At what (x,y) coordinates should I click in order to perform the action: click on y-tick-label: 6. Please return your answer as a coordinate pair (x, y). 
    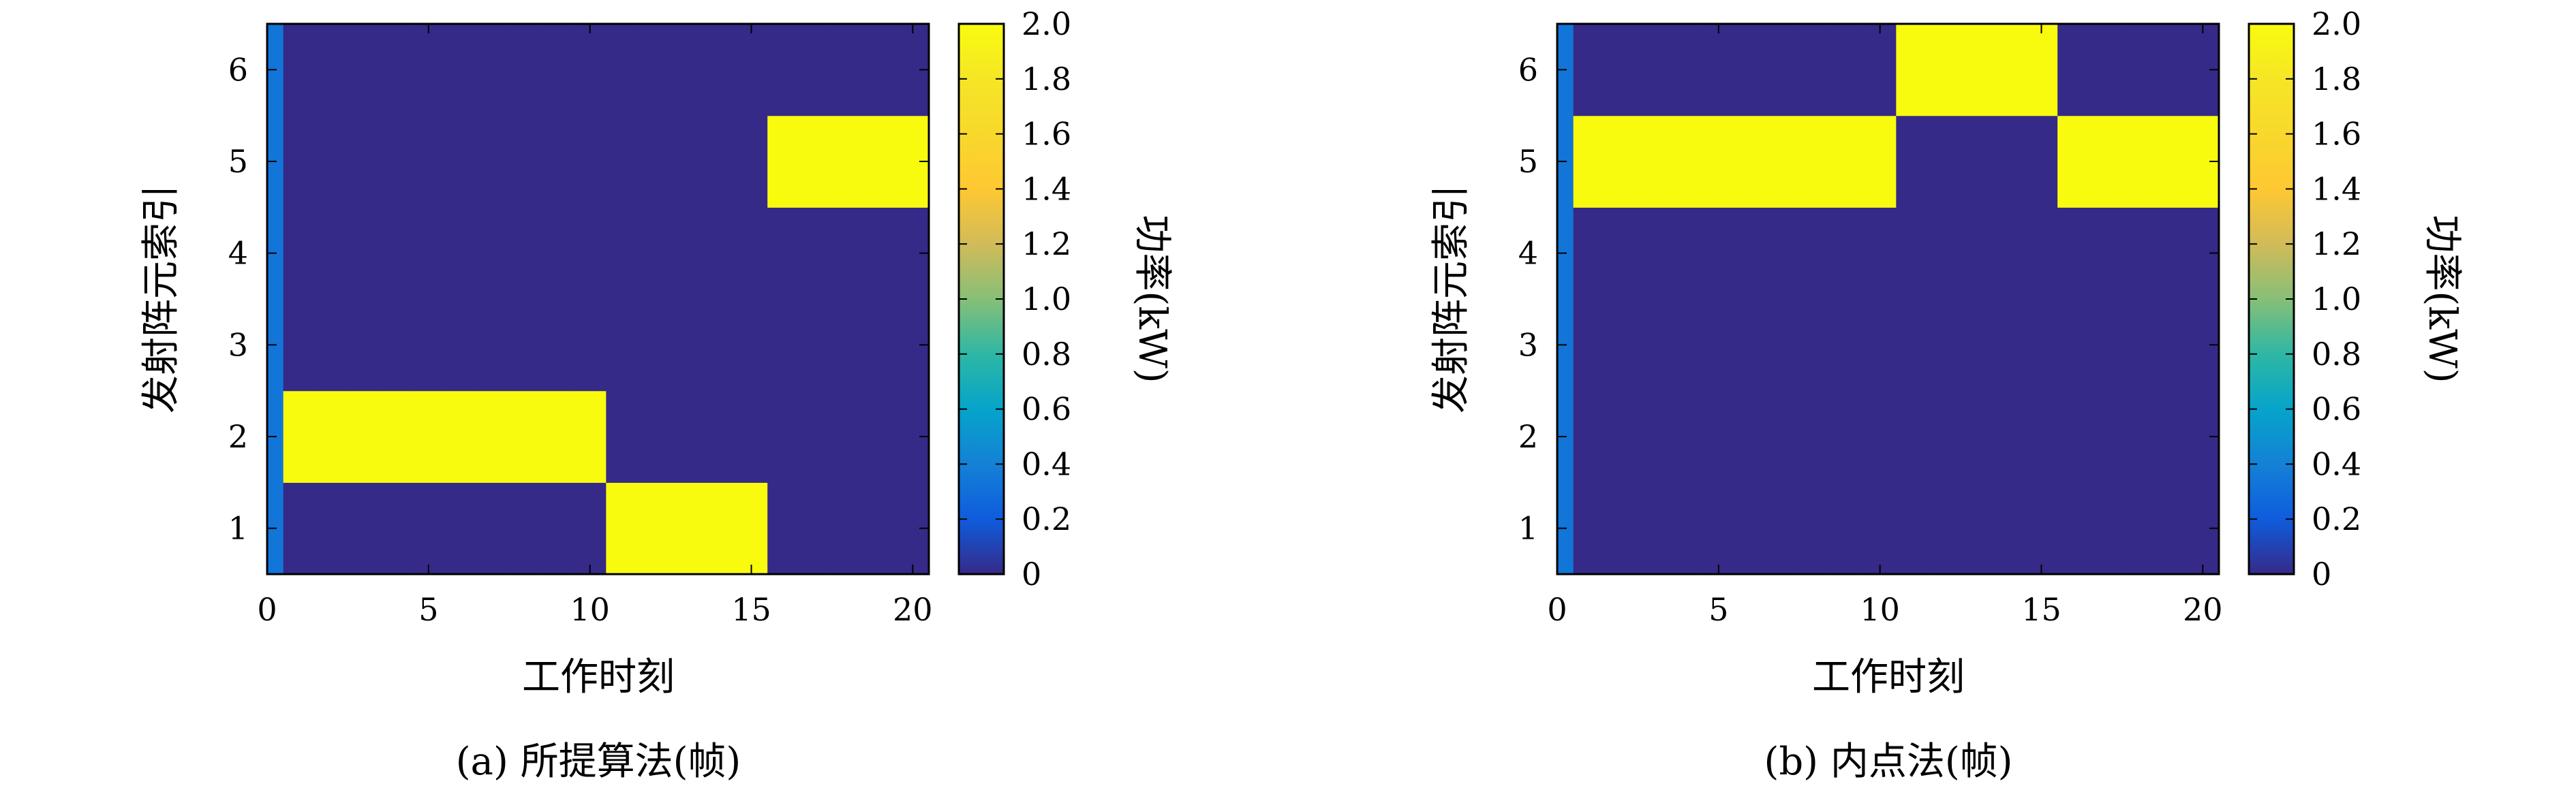
    Looking at the image, I should click on (1528, 69).